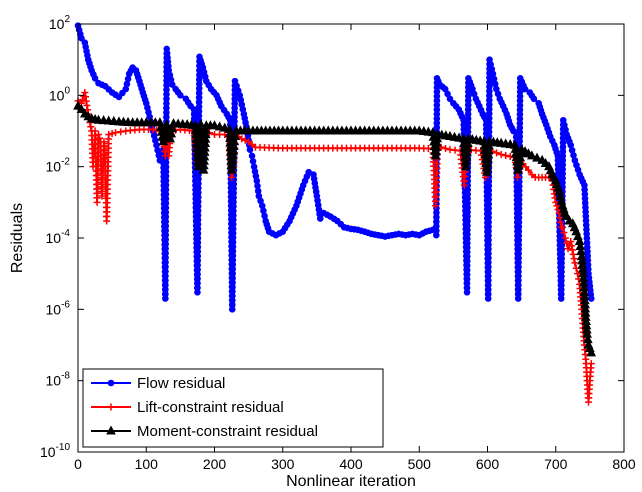 The width and height of the screenshot is (642, 492). What do you see at coordinates (58, 166) in the screenshot?
I see `y-tick-label: 10⁻²` at bounding box center [58, 166].